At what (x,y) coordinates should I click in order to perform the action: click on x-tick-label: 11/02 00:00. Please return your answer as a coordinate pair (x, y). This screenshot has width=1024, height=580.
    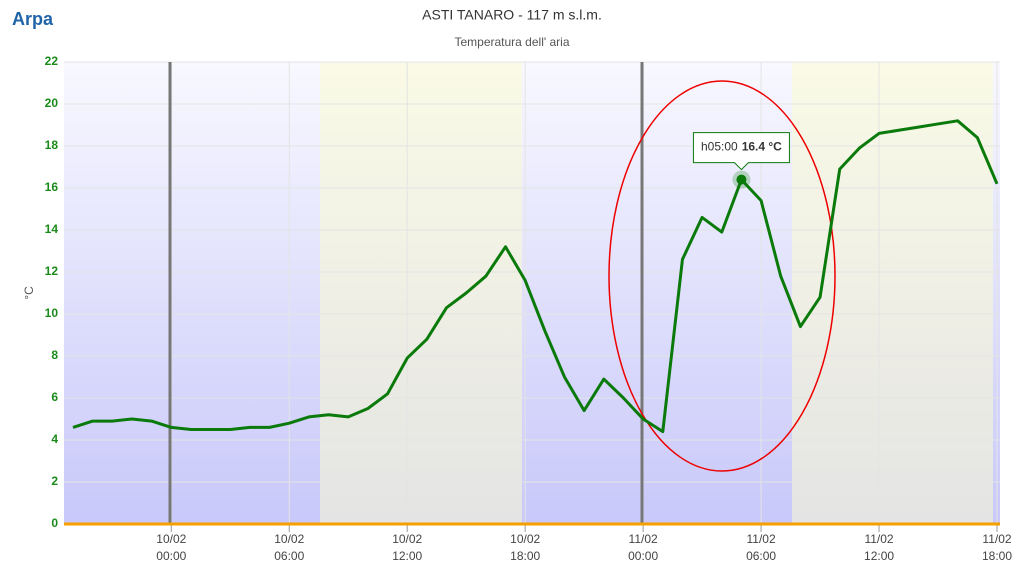
    Looking at the image, I should click on (643, 547).